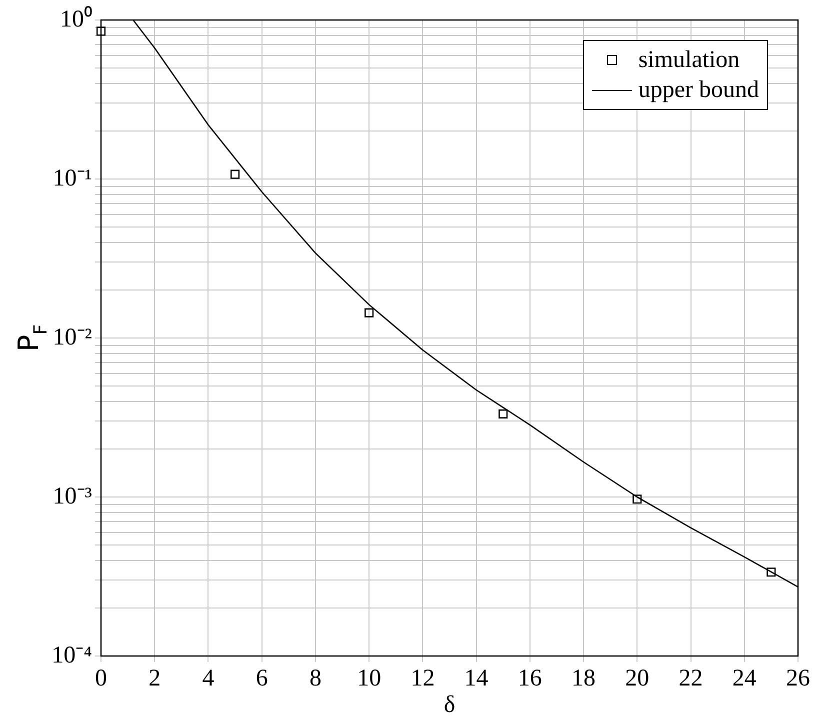 This screenshot has width=814, height=718. I want to click on x-tick-label: 10, so click(369, 679).